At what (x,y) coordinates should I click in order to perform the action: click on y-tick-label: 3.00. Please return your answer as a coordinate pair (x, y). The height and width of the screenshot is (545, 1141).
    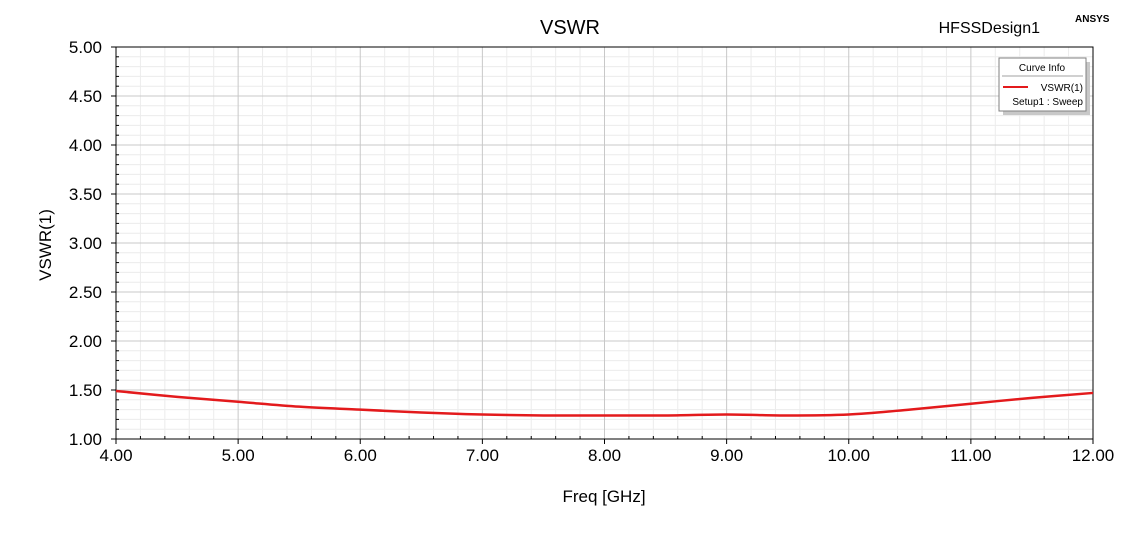
    Looking at the image, I should click on (85, 243).